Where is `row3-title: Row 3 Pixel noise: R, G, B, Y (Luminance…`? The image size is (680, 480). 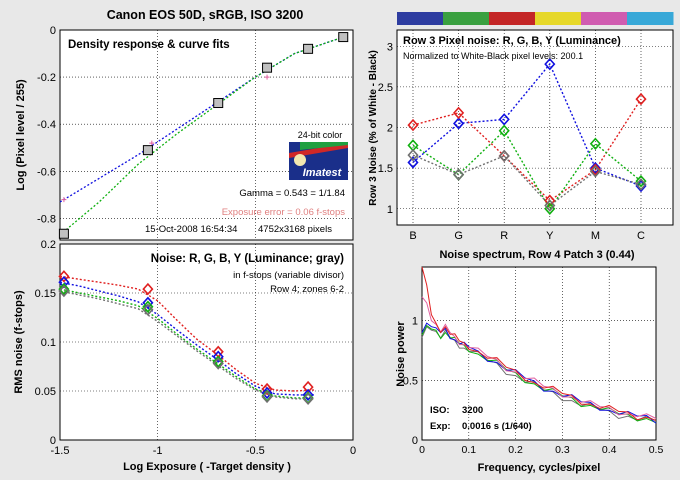
row3-title: Row 3 Pixel noise: R, G, B, Y (Luminance… is located at coordinates (512, 41).